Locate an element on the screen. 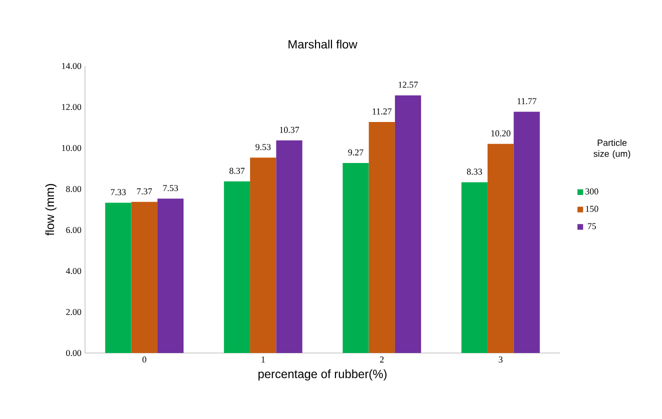  y-axis-title: flow (mm) is located at coordinates (50, 210).